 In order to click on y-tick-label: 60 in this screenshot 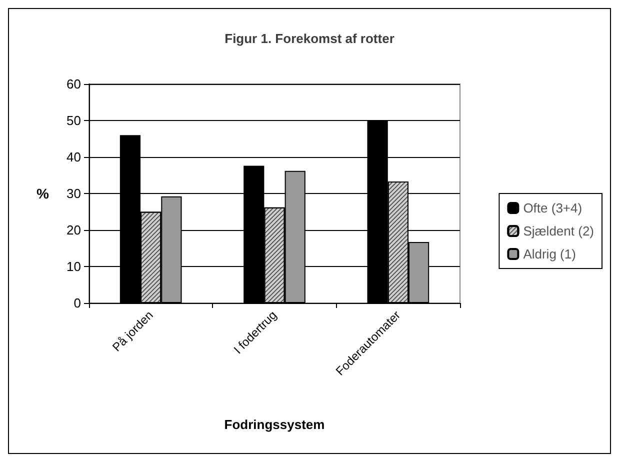, I will do `click(73, 84)`.